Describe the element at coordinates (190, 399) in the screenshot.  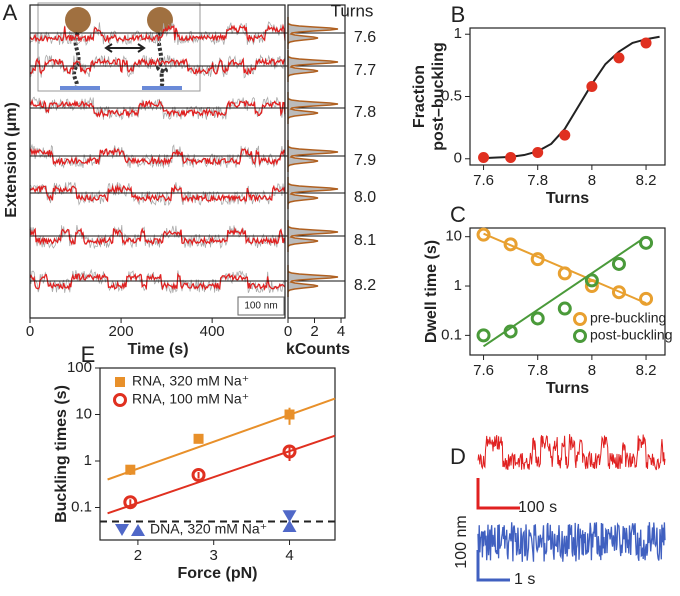
I see `legend-label: RNA, 100 mM Na⁺` at that location.